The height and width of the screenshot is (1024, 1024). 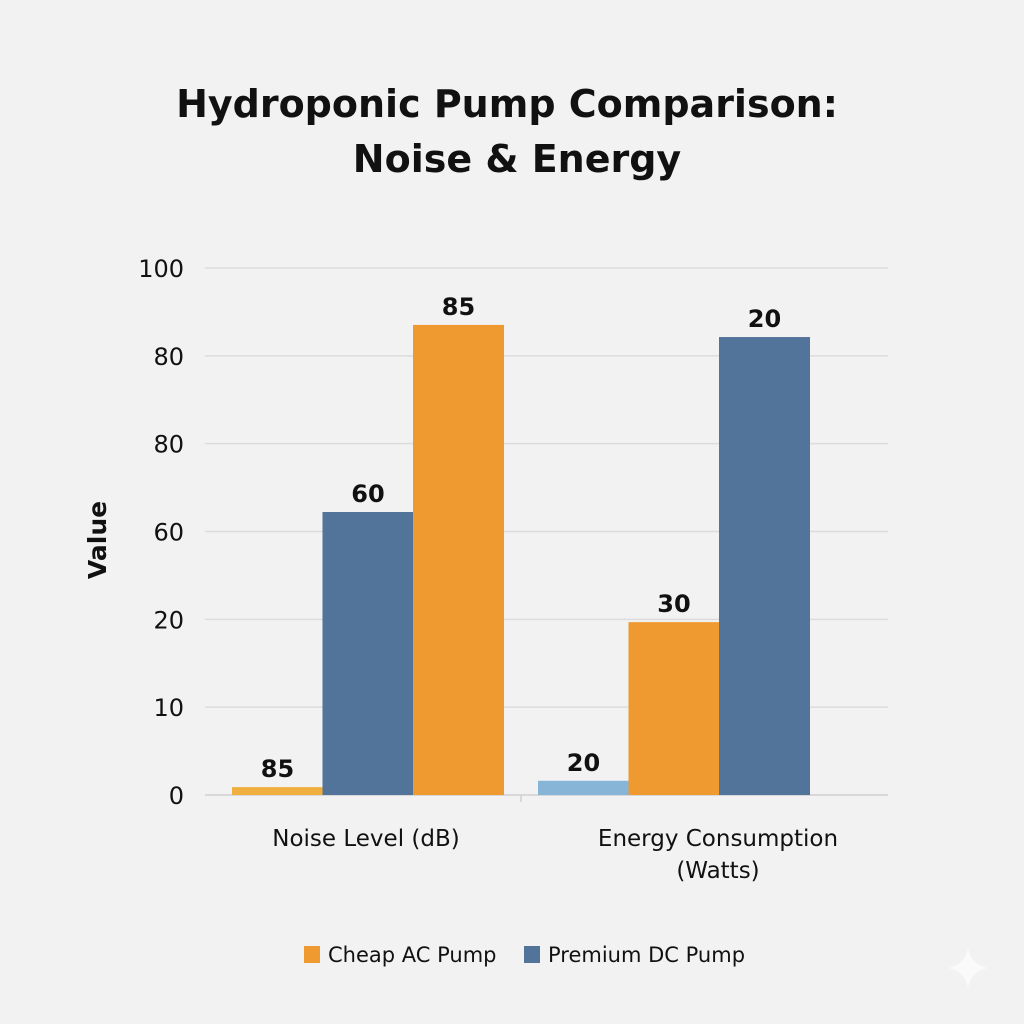 What do you see at coordinates (717, 871) in the screenshot?
I see `x-category-label: (Watts)` at bounding box center [717, 871].